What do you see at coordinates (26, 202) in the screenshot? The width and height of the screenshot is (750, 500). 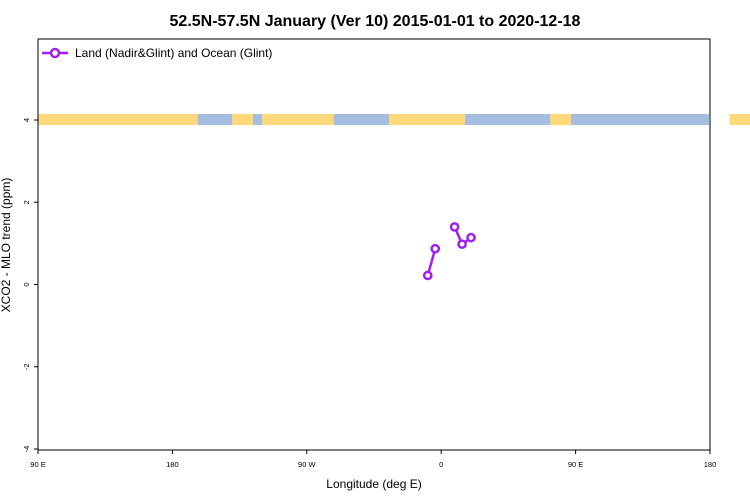 I see `y-tick-label: 2` at bounding box center [26, 202].